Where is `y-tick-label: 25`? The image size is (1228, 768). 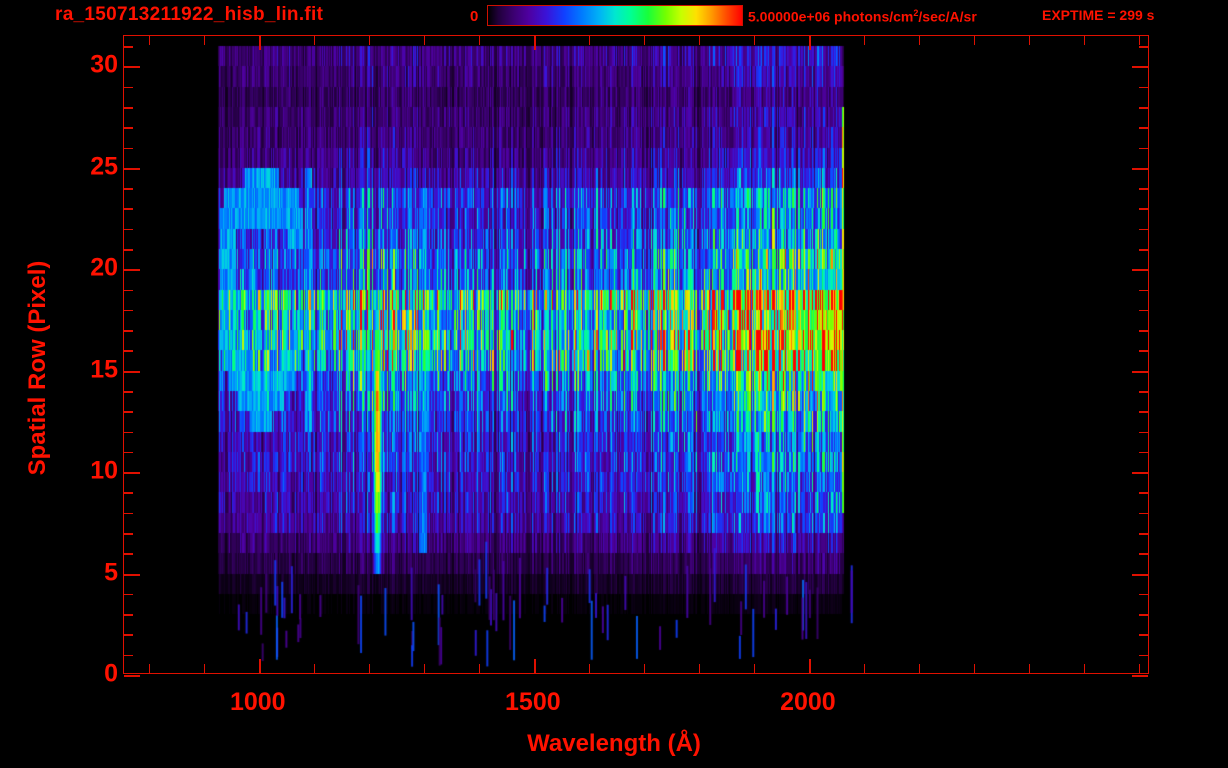
y-tick-label: 25 is located at coordinates (104, 166).